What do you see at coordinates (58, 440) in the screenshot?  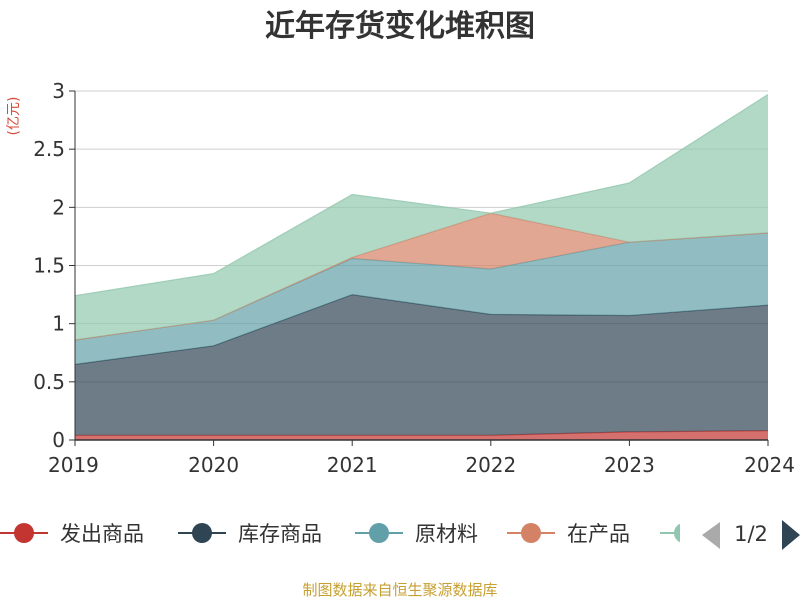 I see `y-tick-label: 0` at bounding box center [58, 440].